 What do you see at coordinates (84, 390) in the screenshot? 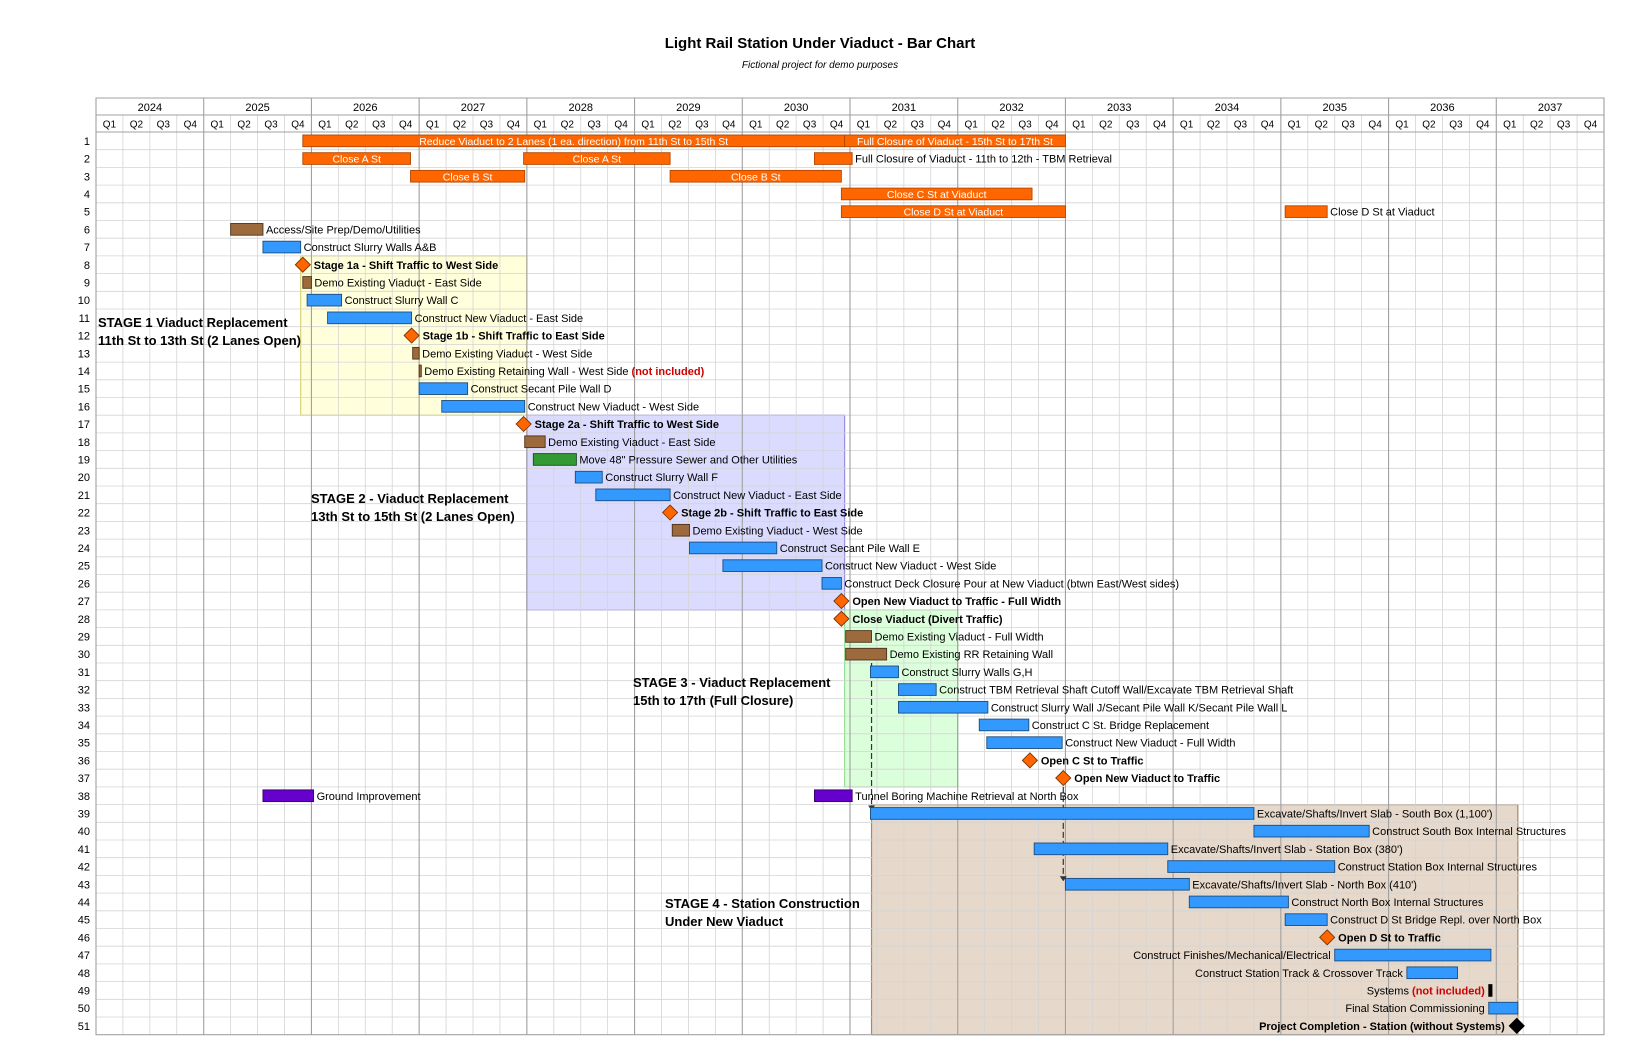
I see `row-number: 15` at bounding box center [84, 390].